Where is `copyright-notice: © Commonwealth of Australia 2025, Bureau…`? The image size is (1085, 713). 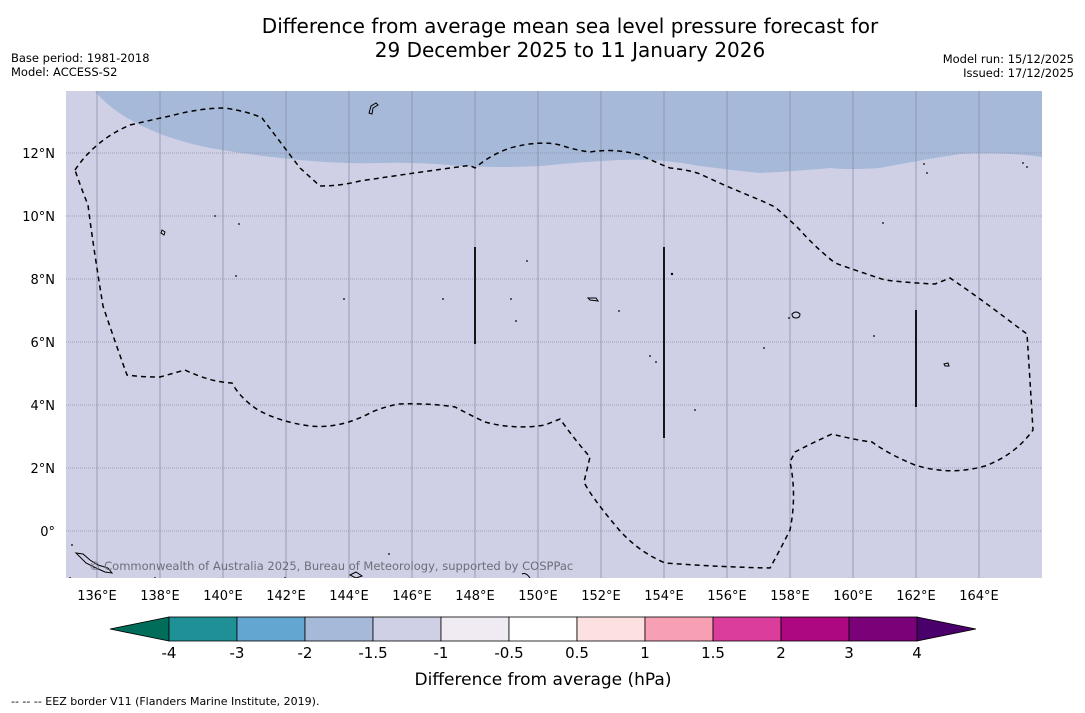 copyright-notice: © Commonwealth of Australia 2025, Bureau… is located at coordinates (331, 566).